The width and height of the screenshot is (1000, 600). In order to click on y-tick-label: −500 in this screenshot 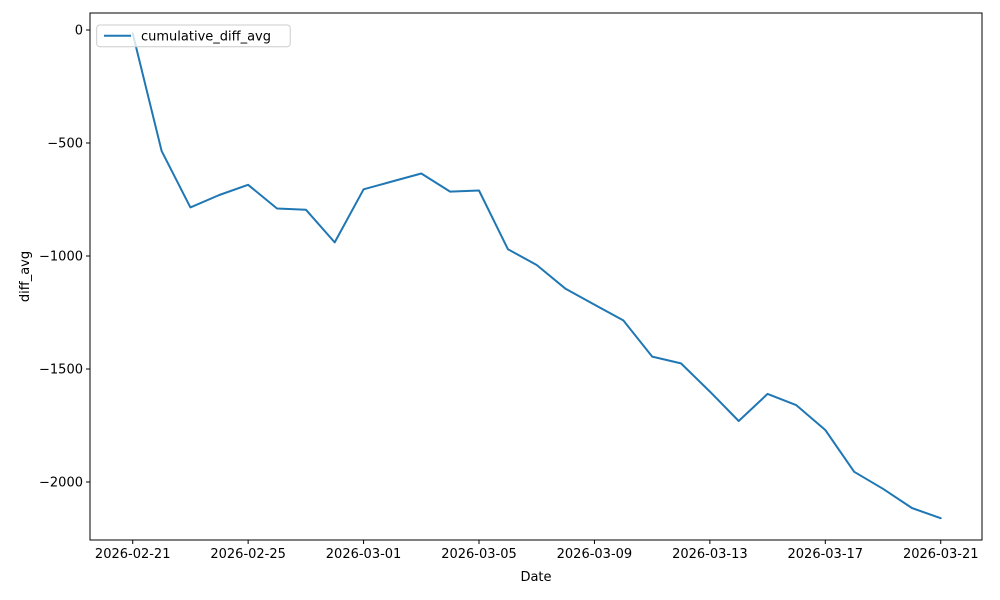, I will do `click(65, 143)`.